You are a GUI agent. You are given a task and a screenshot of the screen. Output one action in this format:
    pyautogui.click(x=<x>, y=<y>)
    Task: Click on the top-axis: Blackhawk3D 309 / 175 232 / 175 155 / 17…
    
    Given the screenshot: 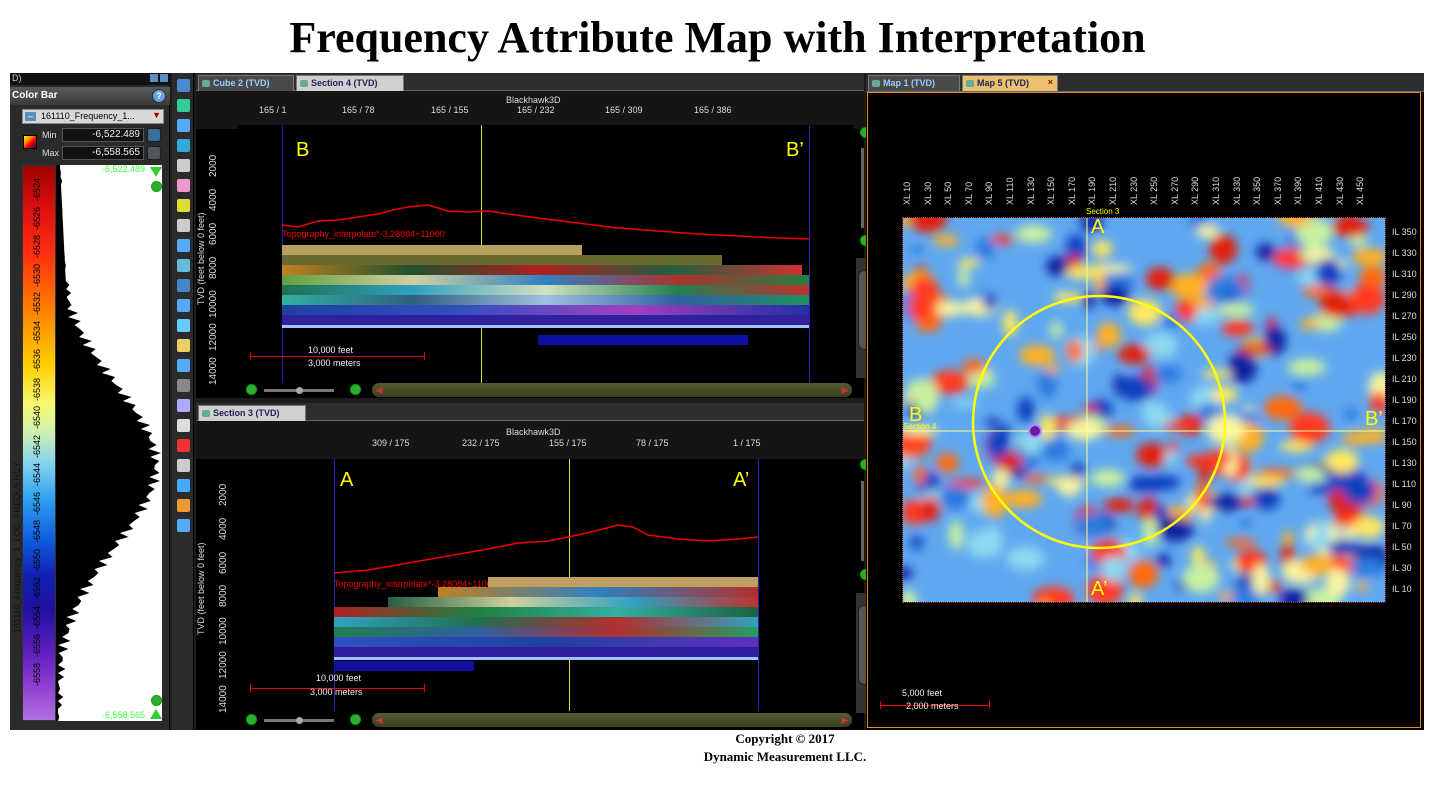 What is the action you would take?
    pyautogui.click(x=530, y=440)
    